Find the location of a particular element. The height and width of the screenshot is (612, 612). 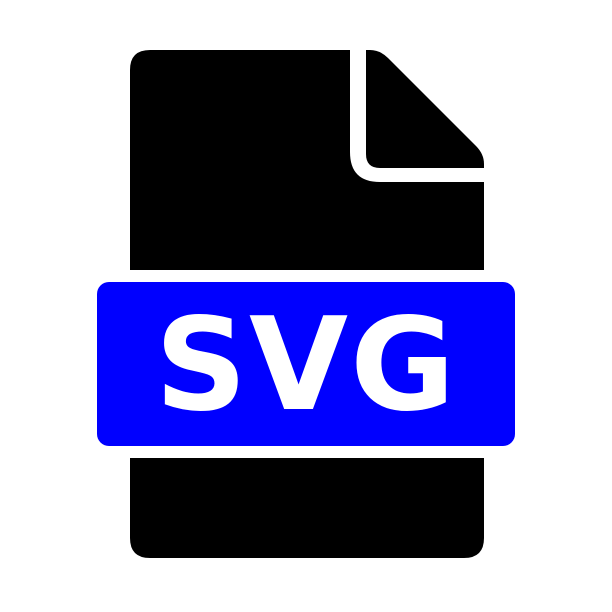

file-type-label: SVG is located at coordinates (306, 365).